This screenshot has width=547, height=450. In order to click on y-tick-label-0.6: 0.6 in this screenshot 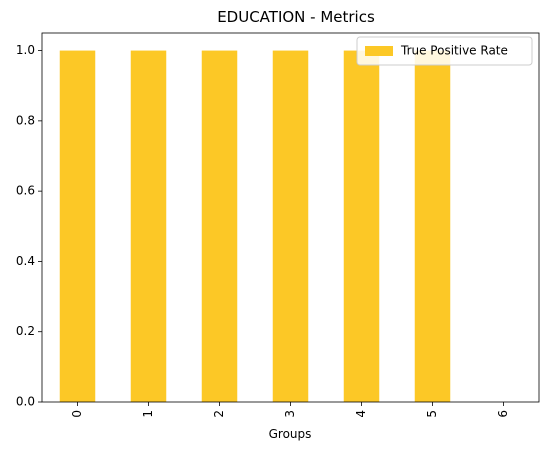, I will do `click(25, 191)`.